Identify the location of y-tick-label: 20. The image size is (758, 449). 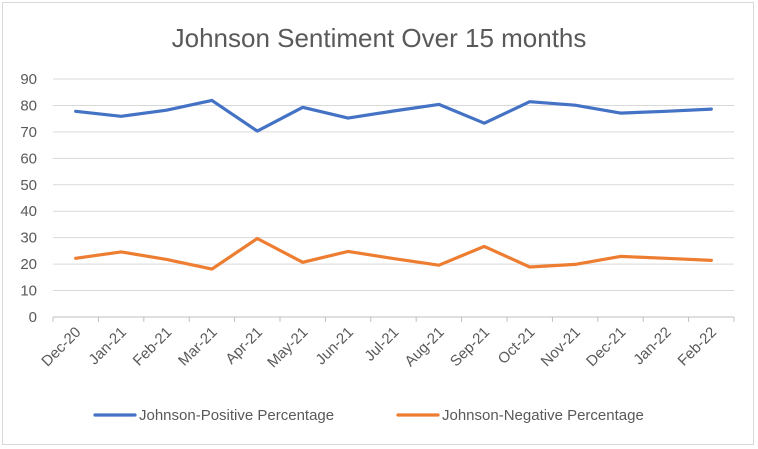
(28, 264).